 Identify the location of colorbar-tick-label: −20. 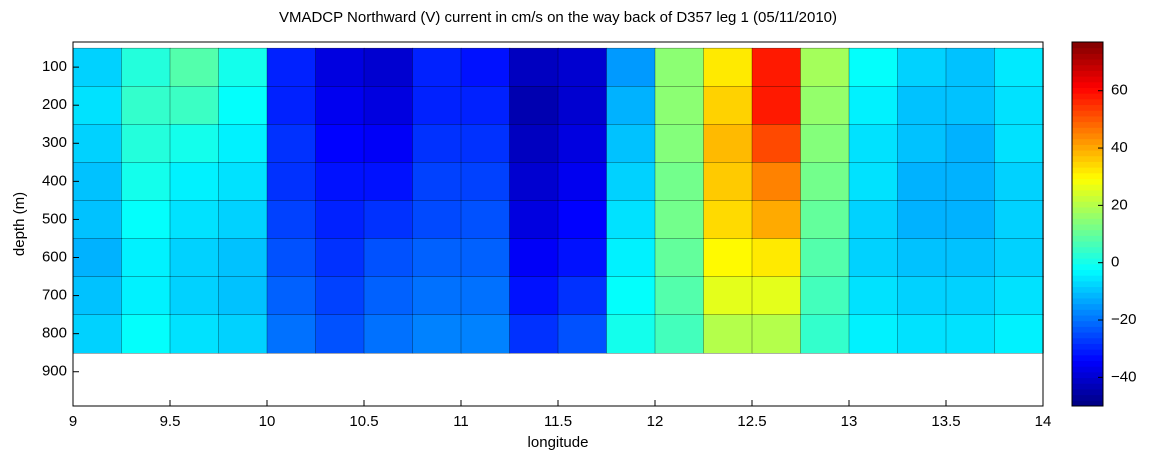
(1123, 319).